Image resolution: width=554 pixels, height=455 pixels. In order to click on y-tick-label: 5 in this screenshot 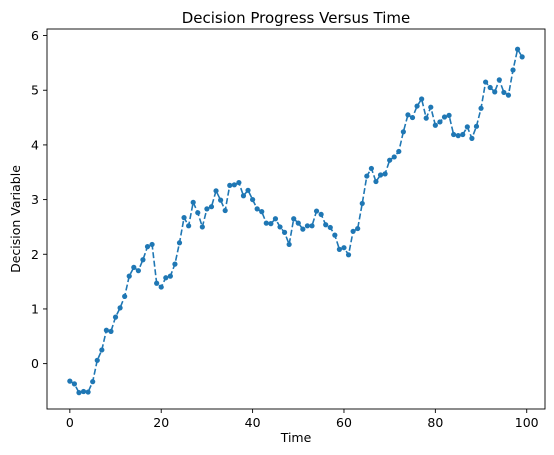, I will do `click(35, 90)`.